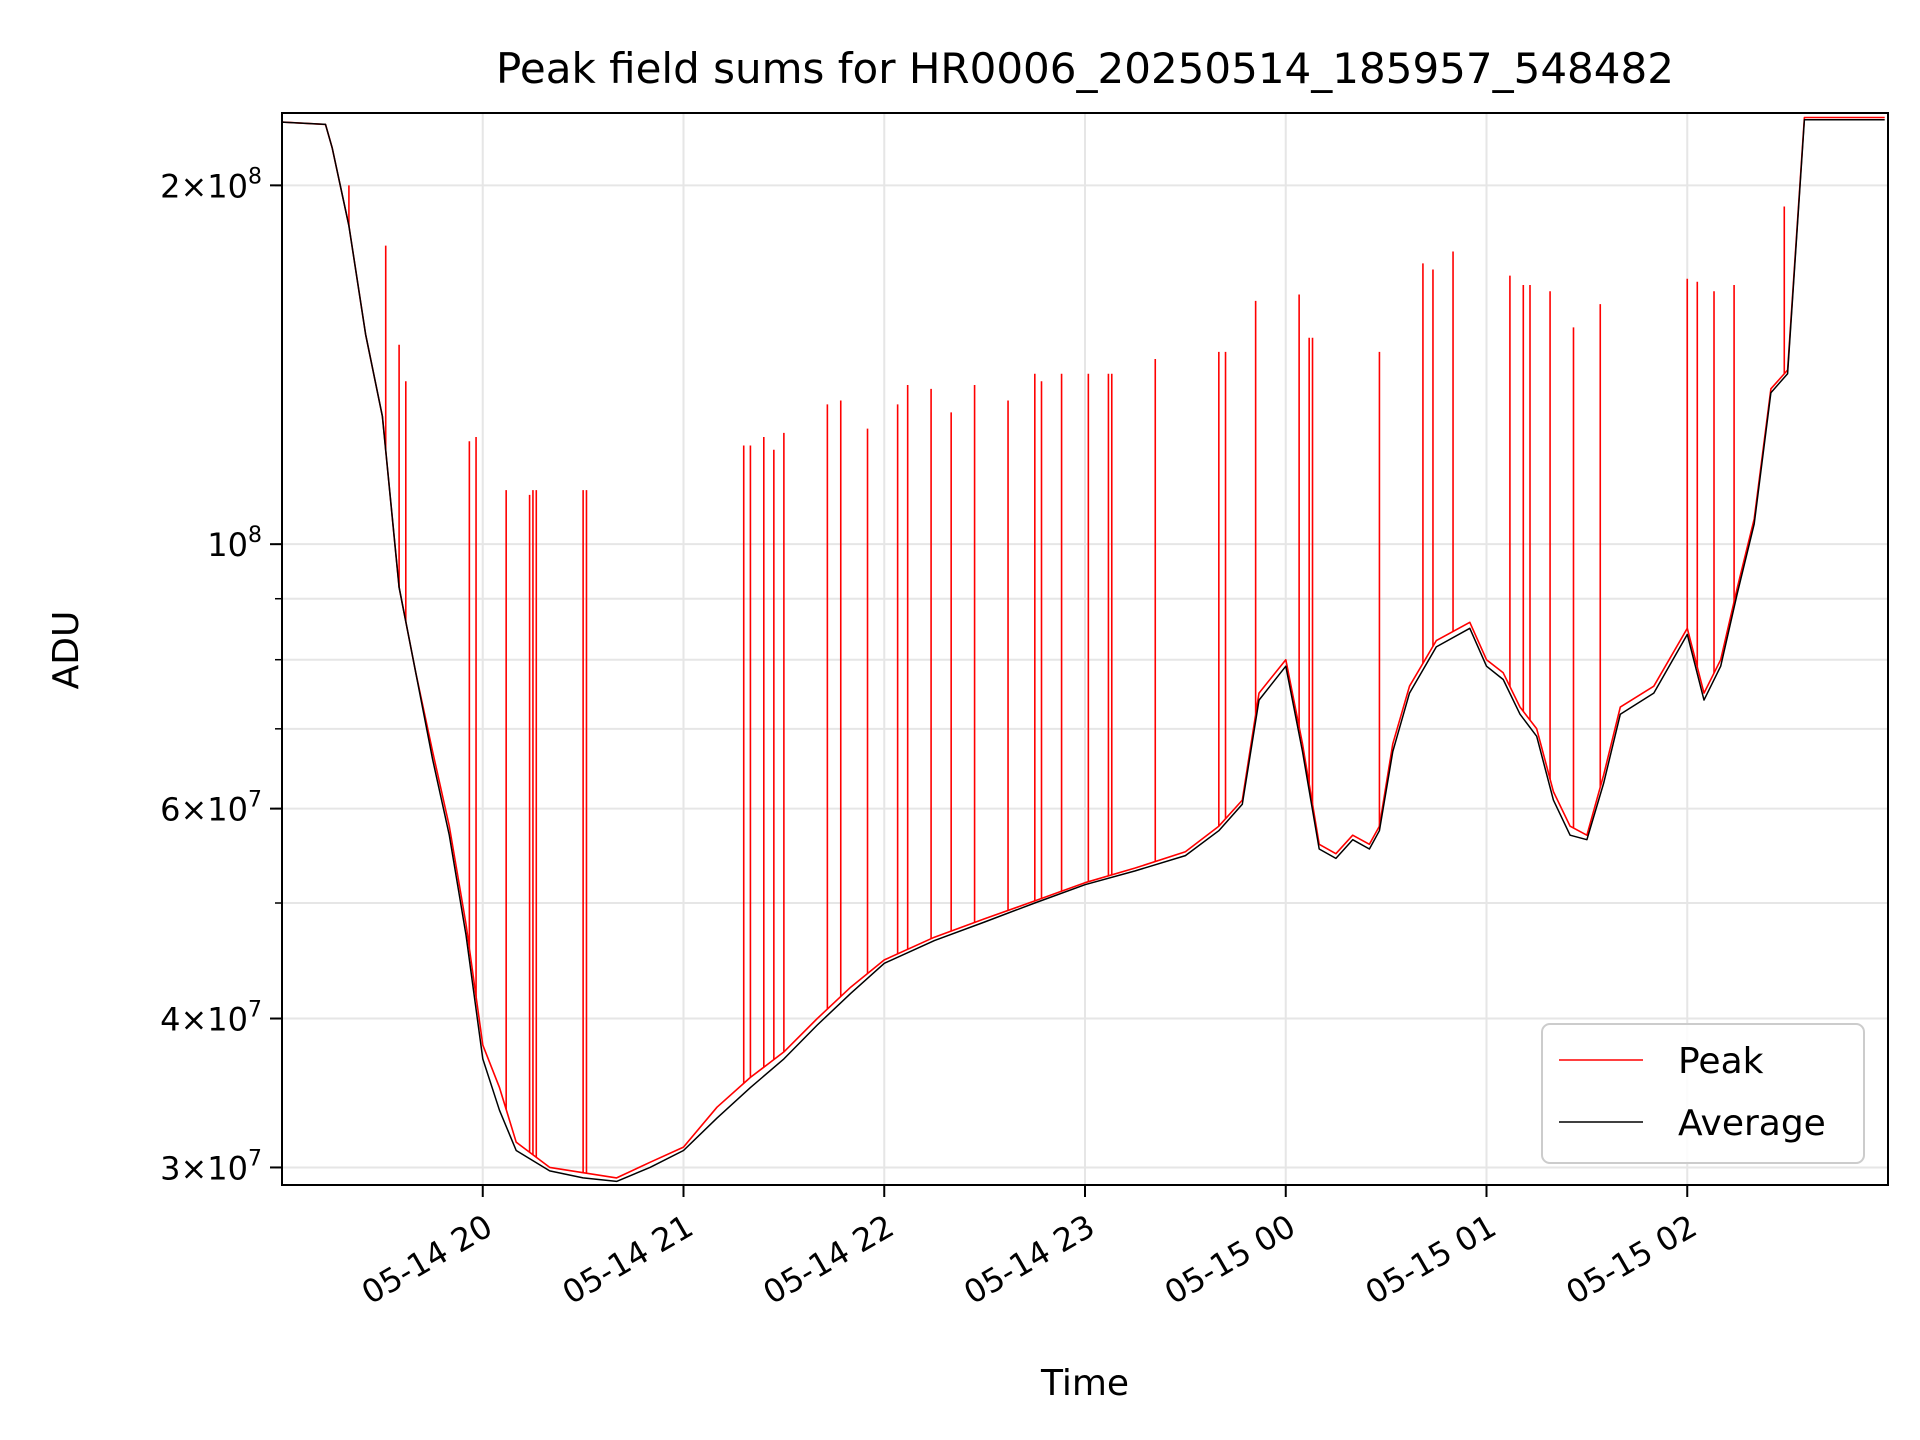 The image size is (1920, 1440). Describe the element at coordinates (1752, 1123) in the screenshot. I see `legend-label-average: Average` at that location.